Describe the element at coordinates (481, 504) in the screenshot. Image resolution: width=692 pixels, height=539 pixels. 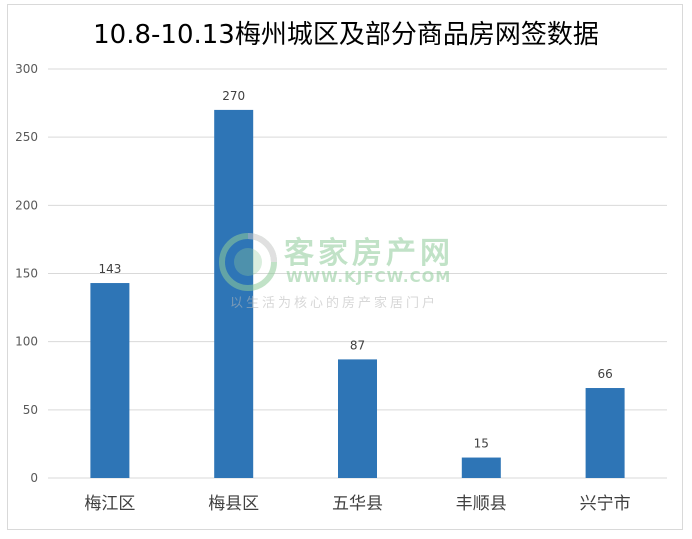
I see `x-tick-label: 丰顺县` at that location.